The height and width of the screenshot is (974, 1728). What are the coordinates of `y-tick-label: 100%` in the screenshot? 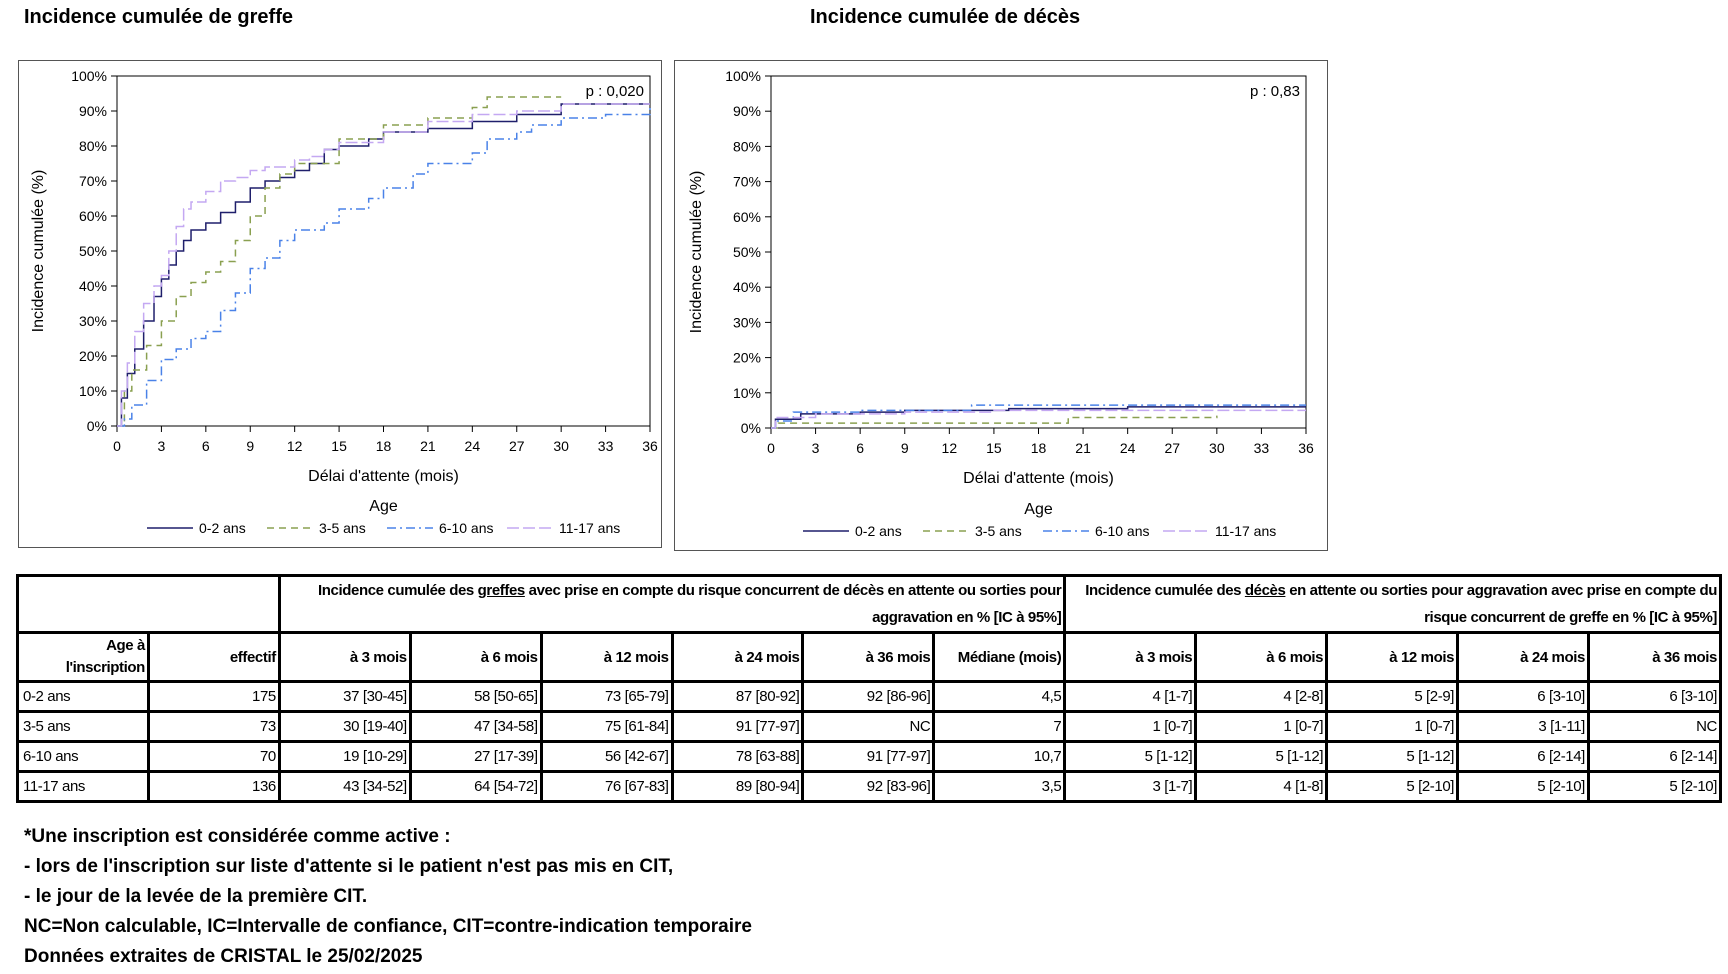 It's located at (743, 76).